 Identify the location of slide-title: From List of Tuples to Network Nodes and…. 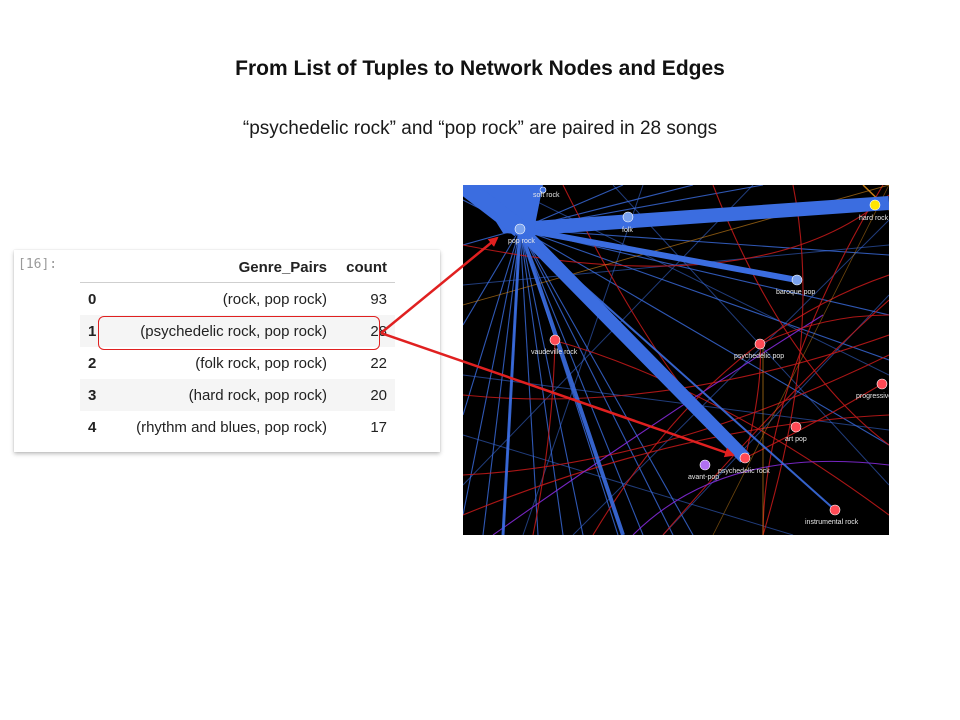
(480, 68).